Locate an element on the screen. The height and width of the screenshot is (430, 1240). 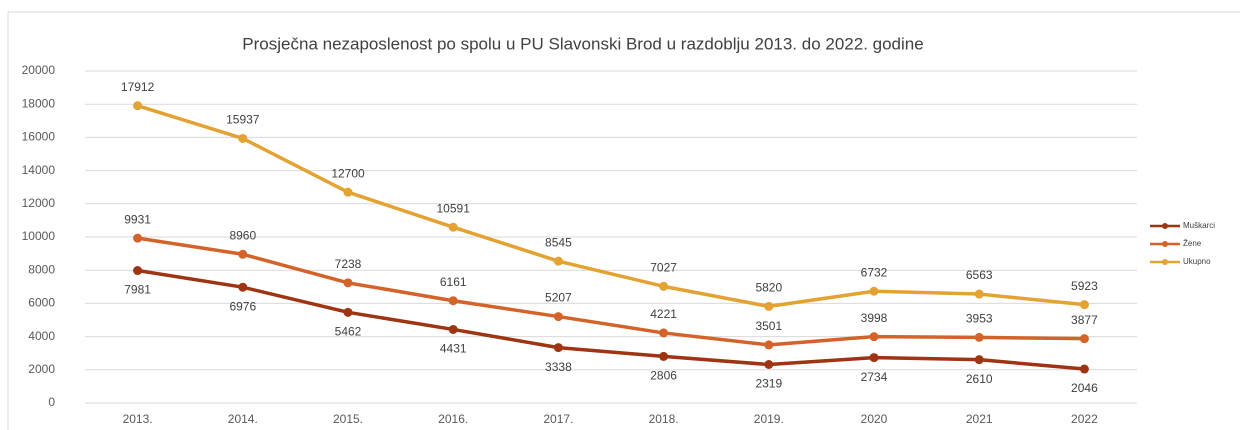
data-label: 3877 is located at coordinates (1084, 320).